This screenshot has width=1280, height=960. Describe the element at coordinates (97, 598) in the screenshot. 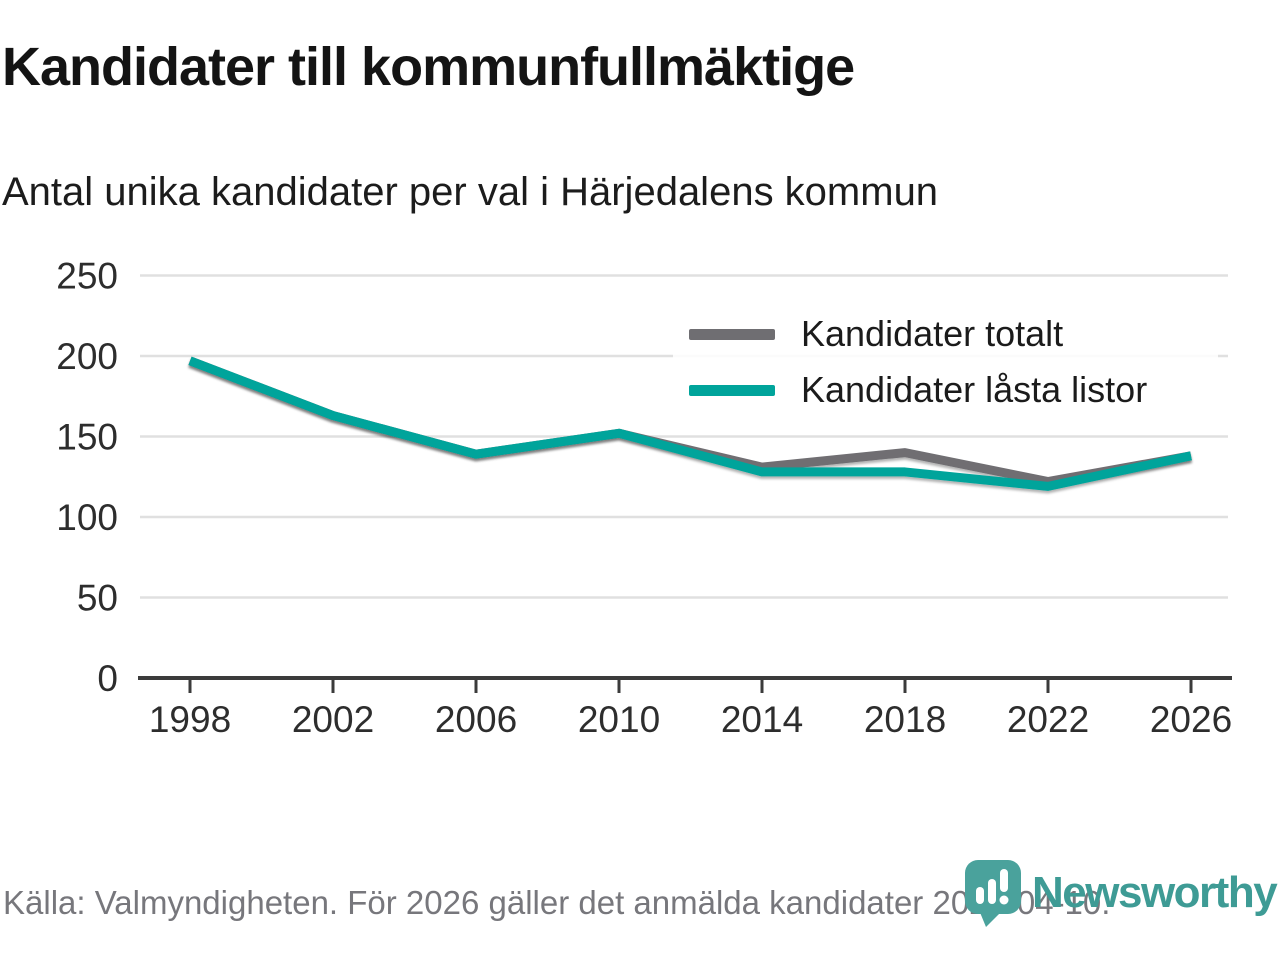

I see `y-tick-label: 50` at that location.